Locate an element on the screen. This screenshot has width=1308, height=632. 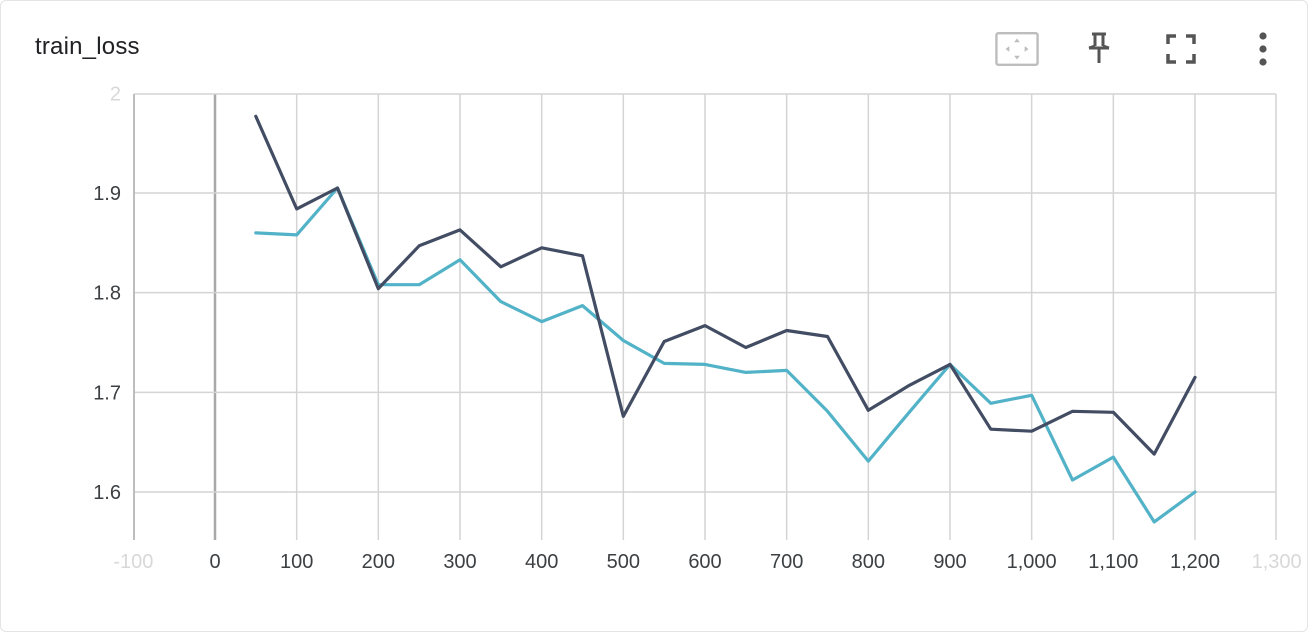
x-tick-label: 100 is located at coordinates (296, 562).